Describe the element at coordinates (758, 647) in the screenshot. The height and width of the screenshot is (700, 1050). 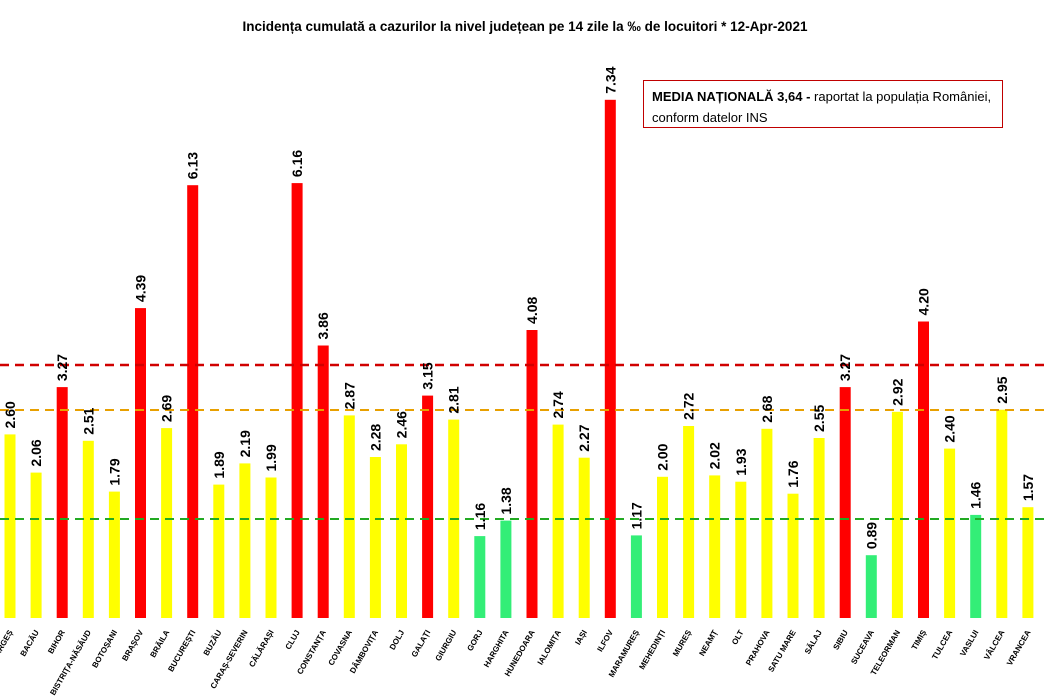
I see `category-label: PRAHOVA` at that location.